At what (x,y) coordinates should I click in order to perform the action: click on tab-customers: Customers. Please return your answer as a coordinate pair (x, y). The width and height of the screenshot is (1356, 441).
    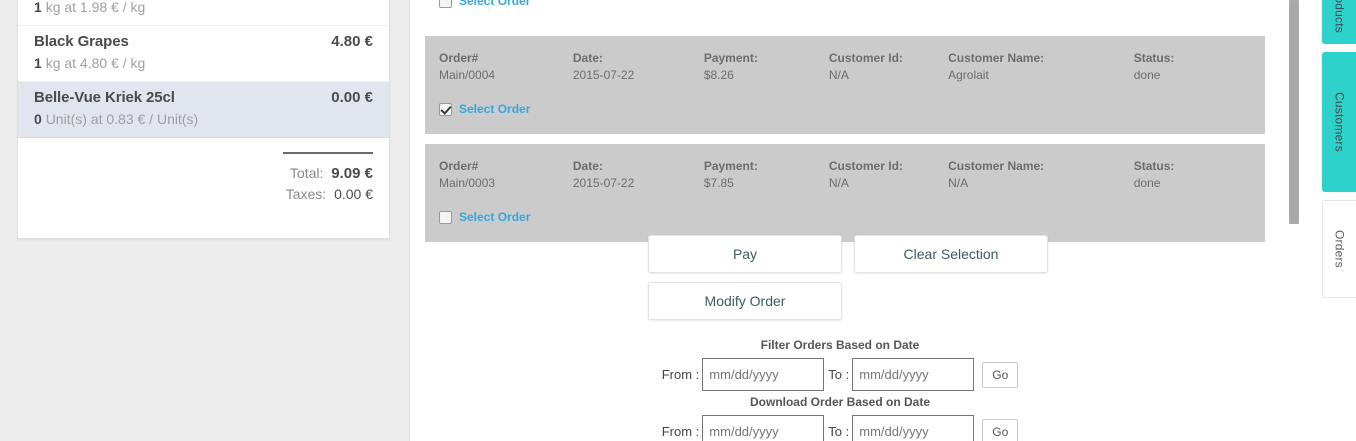
    Looking at the image, I should click on (1339, 122).